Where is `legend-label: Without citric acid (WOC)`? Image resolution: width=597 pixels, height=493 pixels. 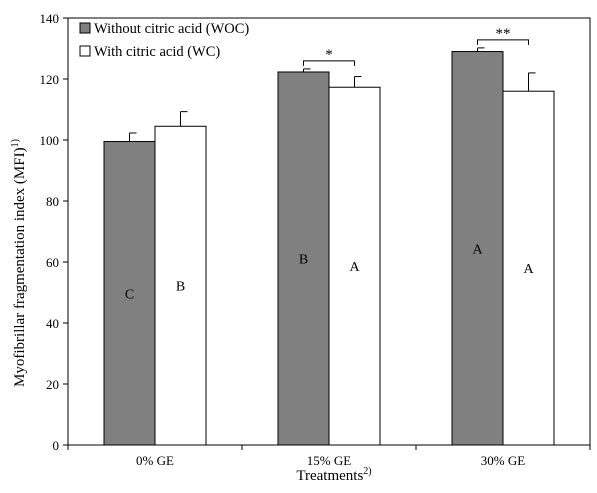
legend-label: Without citric acid (WOC) is located at coordinates (171, 29).